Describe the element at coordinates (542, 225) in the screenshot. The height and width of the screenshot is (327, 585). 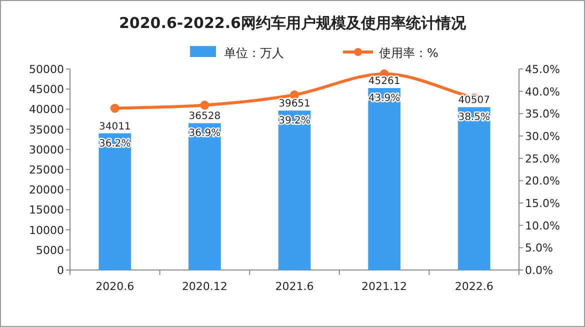
I see `y2-tick-label: 10.0%` at that location.